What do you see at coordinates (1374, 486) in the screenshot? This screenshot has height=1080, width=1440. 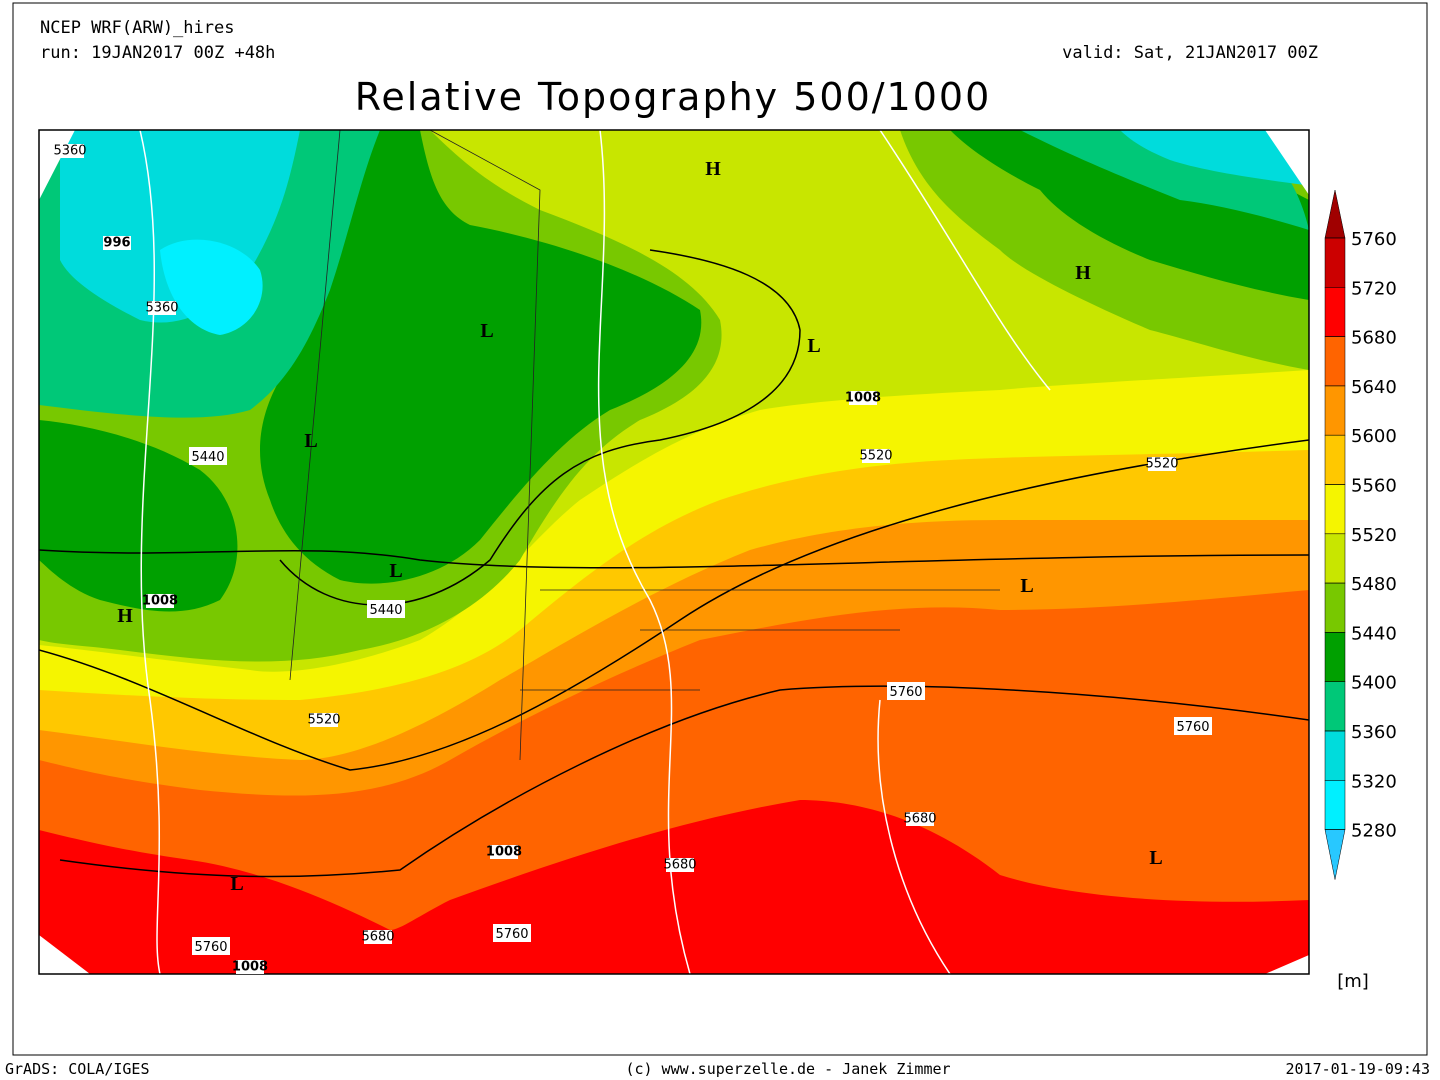 I see `colorbar-label: 5560` at bounding box center [1374, 486].